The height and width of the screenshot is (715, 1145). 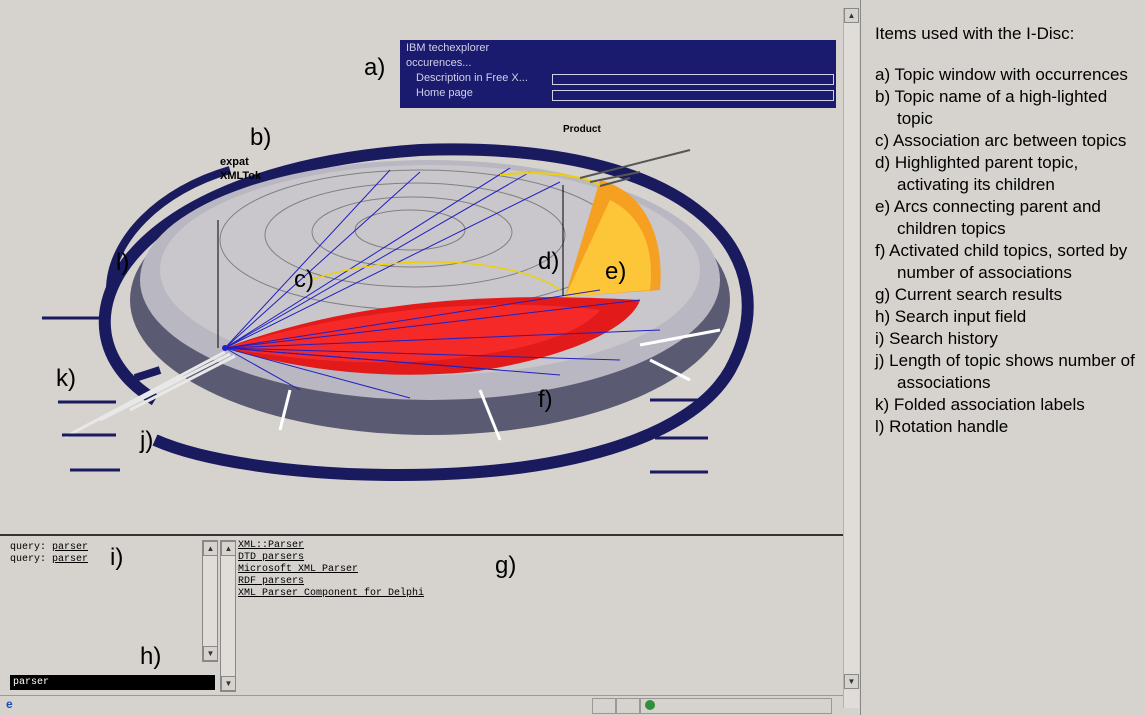 I want to click on status-zone-cell, so click(x=736, y=706).